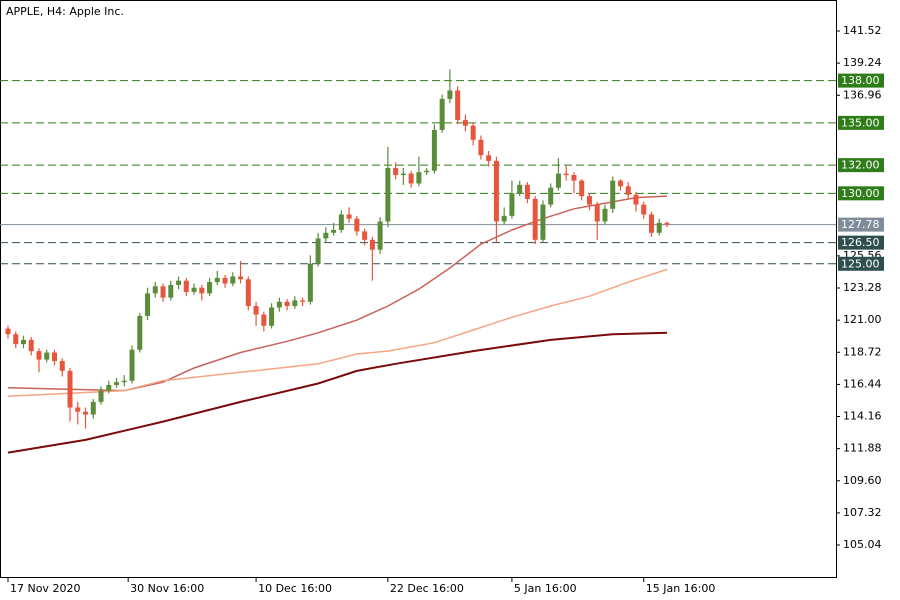 Image resolution: width=900 pixels, height=600 pixels. I want to click on level-label: 135.00, so click(860, 122).